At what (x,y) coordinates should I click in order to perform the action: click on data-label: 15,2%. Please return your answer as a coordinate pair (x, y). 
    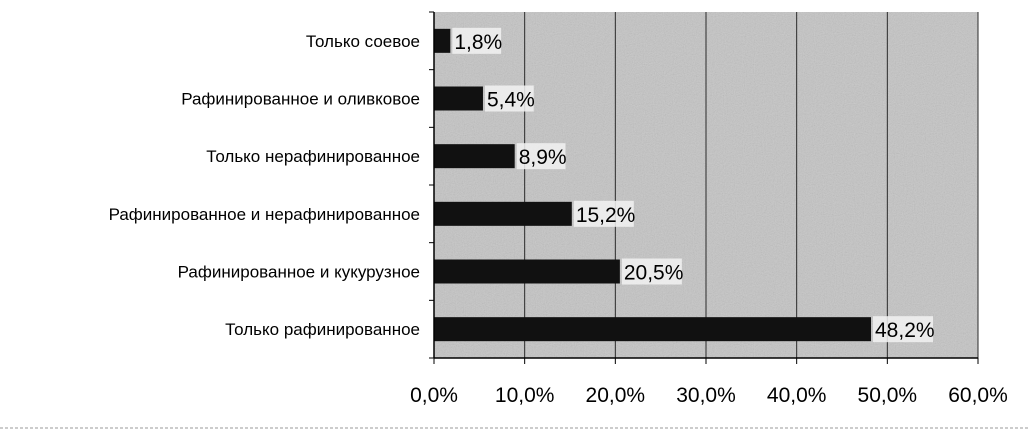
    Looking at the image, I should click on (606, 215).